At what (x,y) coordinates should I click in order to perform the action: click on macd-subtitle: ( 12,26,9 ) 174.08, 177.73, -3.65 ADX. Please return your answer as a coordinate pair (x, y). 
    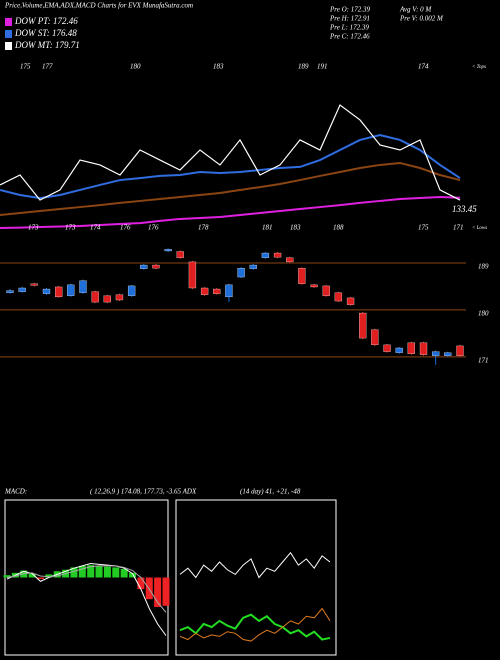
    Looking at the image, I should click on (143, 492).